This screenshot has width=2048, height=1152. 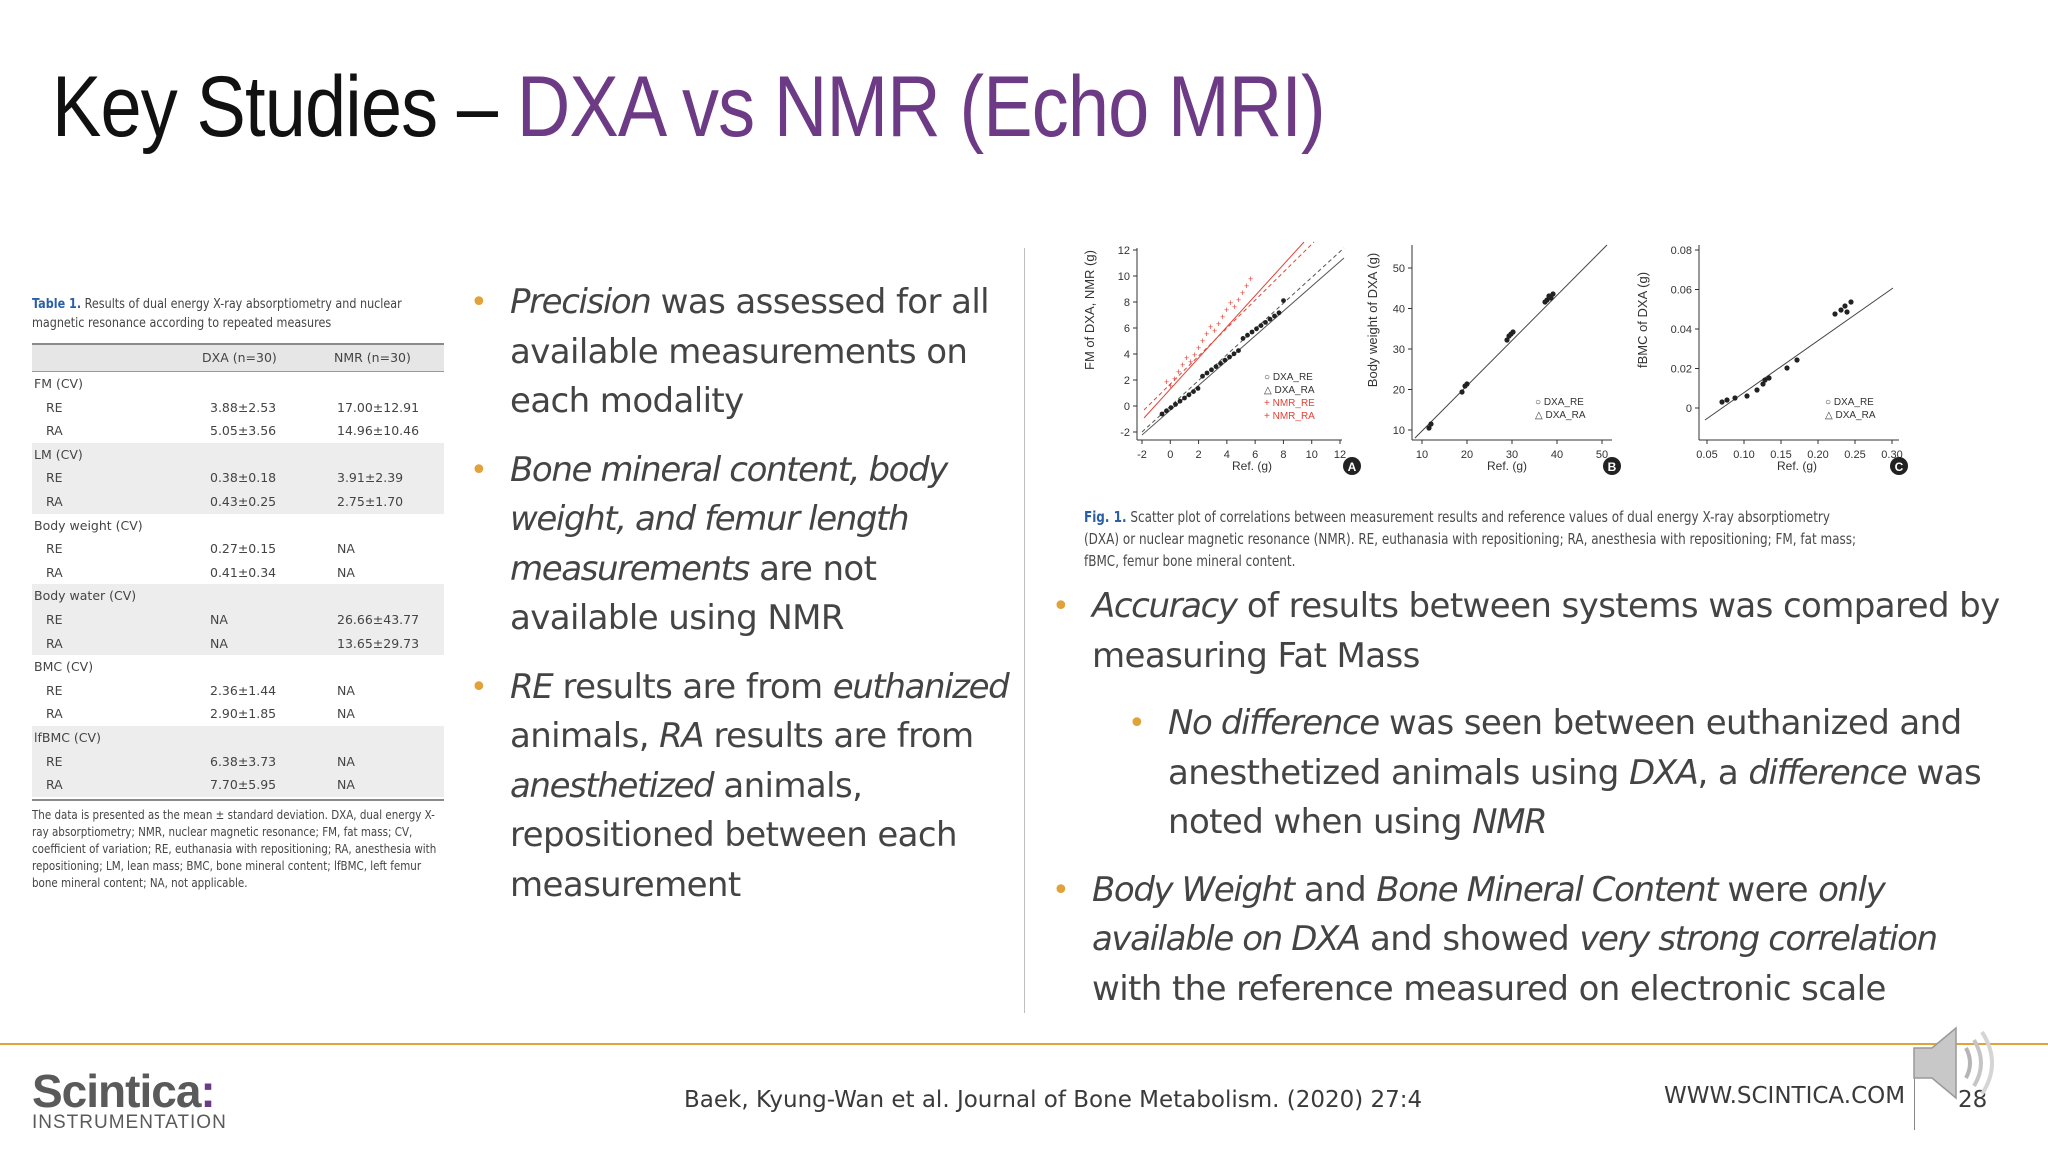 What do you see at coordinates (1467, 455) in the screenshot?
I see `x-tick-label: 20` at bounding box center [1467, 455].